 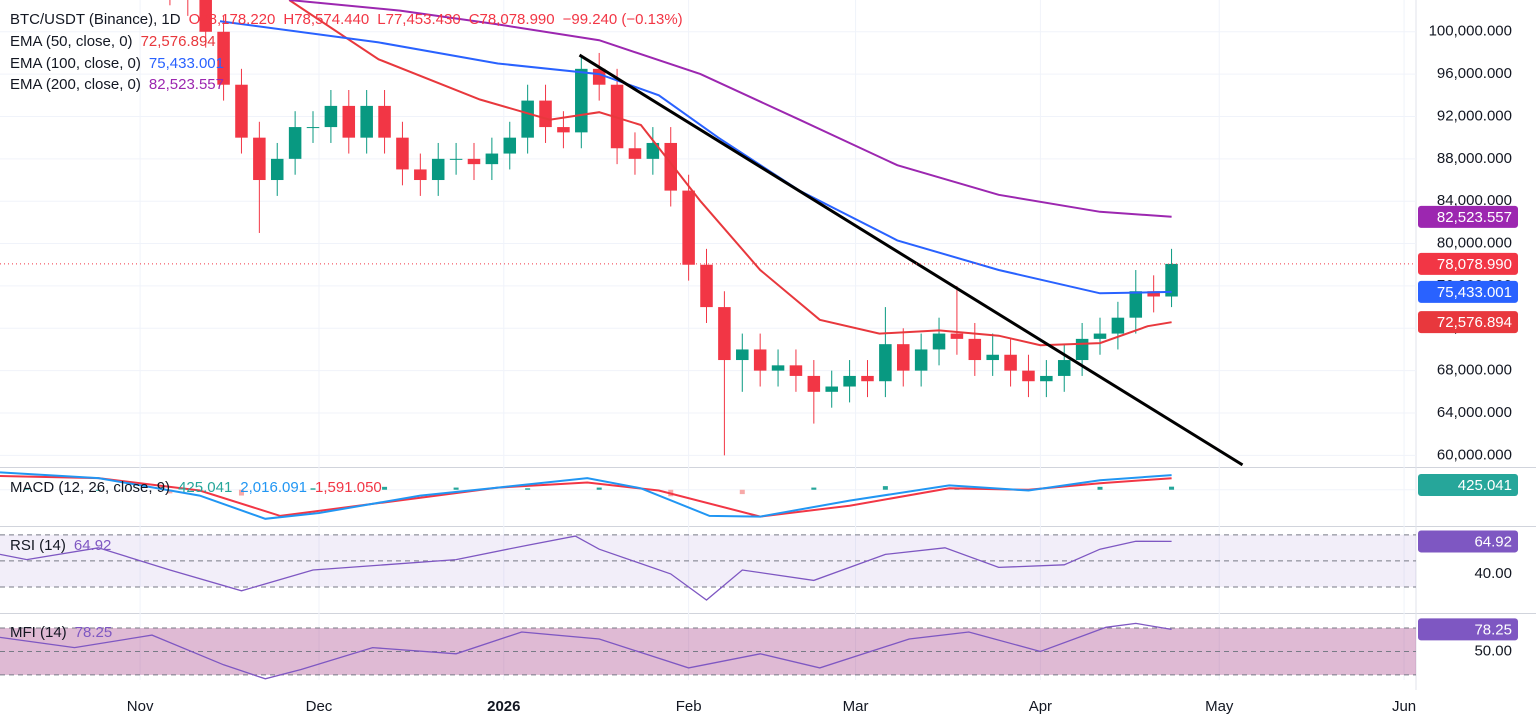 I want to click on indicator-name: MFI (14), so click(x=38, y=632).